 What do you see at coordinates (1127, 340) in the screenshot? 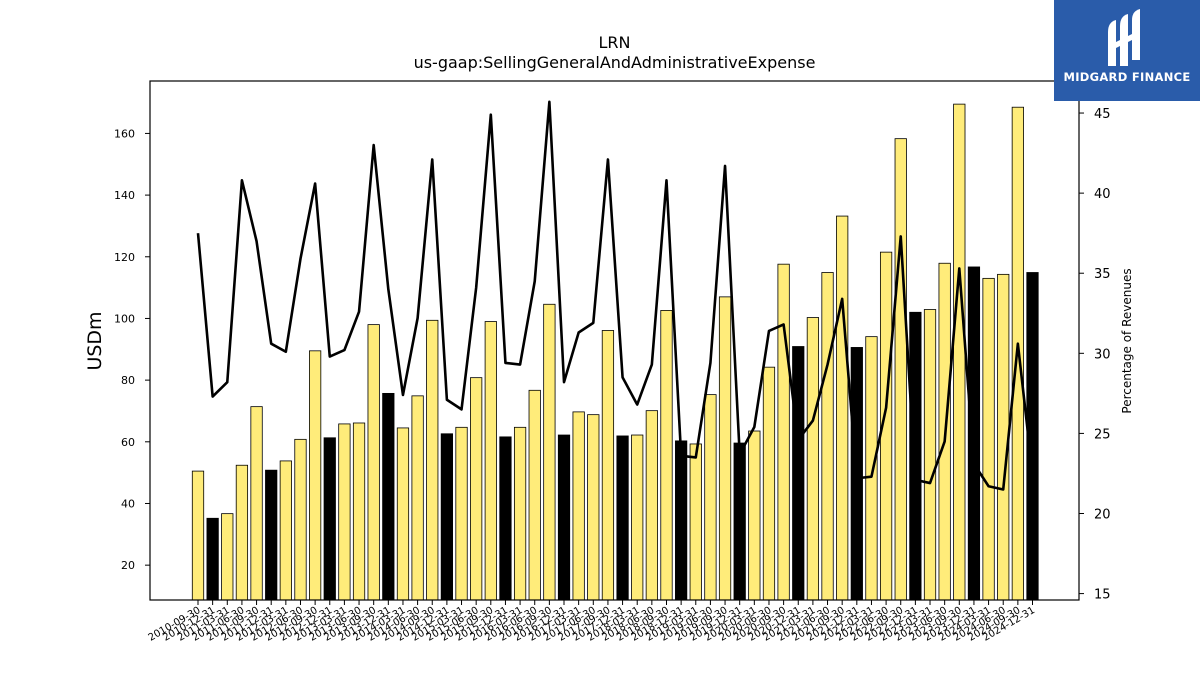
I see `y2-axis-label: Percentage of Revenues` at bounding box center [1127, 340].